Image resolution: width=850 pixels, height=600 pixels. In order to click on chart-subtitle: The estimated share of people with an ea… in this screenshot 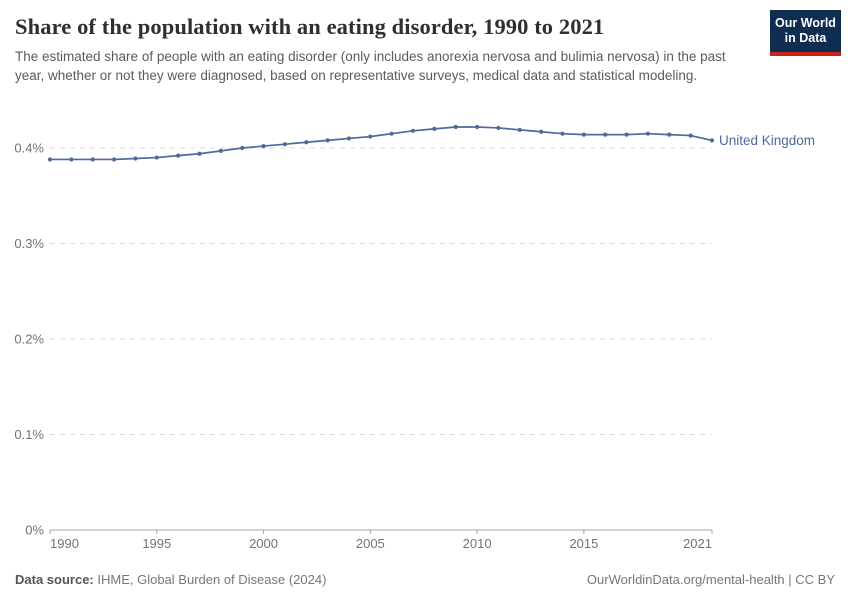, I will do `click(370, 66)`.